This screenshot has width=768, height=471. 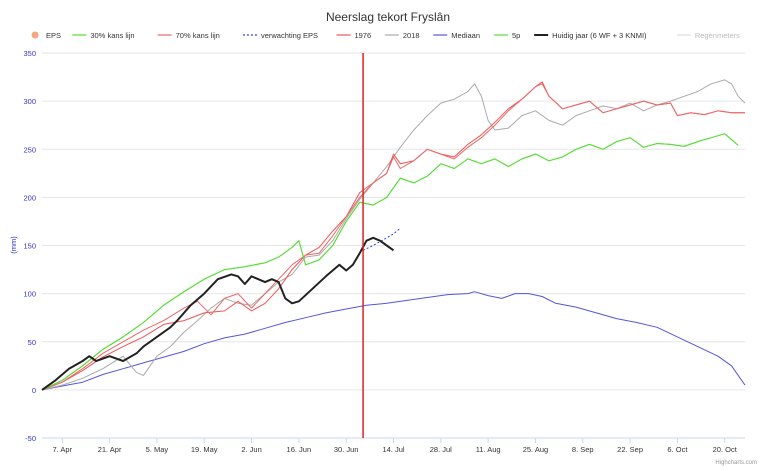 I want to click on legend-label: verwachting EPS, so click(x=289, y=35).